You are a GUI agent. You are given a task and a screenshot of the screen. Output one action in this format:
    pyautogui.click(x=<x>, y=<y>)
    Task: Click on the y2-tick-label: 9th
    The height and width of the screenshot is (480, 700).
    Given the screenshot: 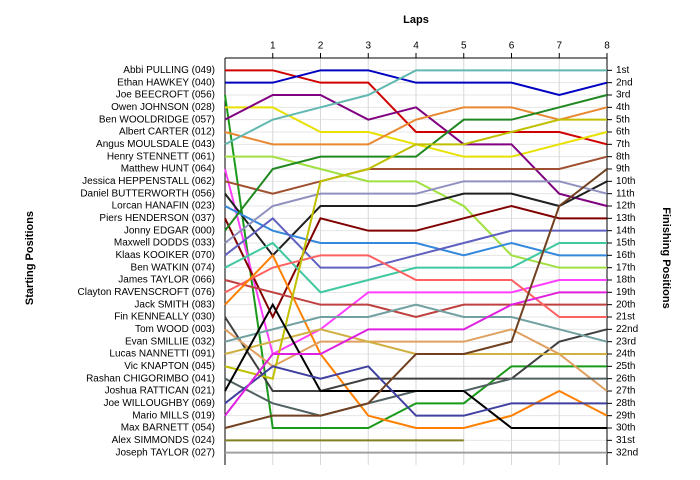 What is the action you would take?
    pyautogui.click(x=623, y=169)
    